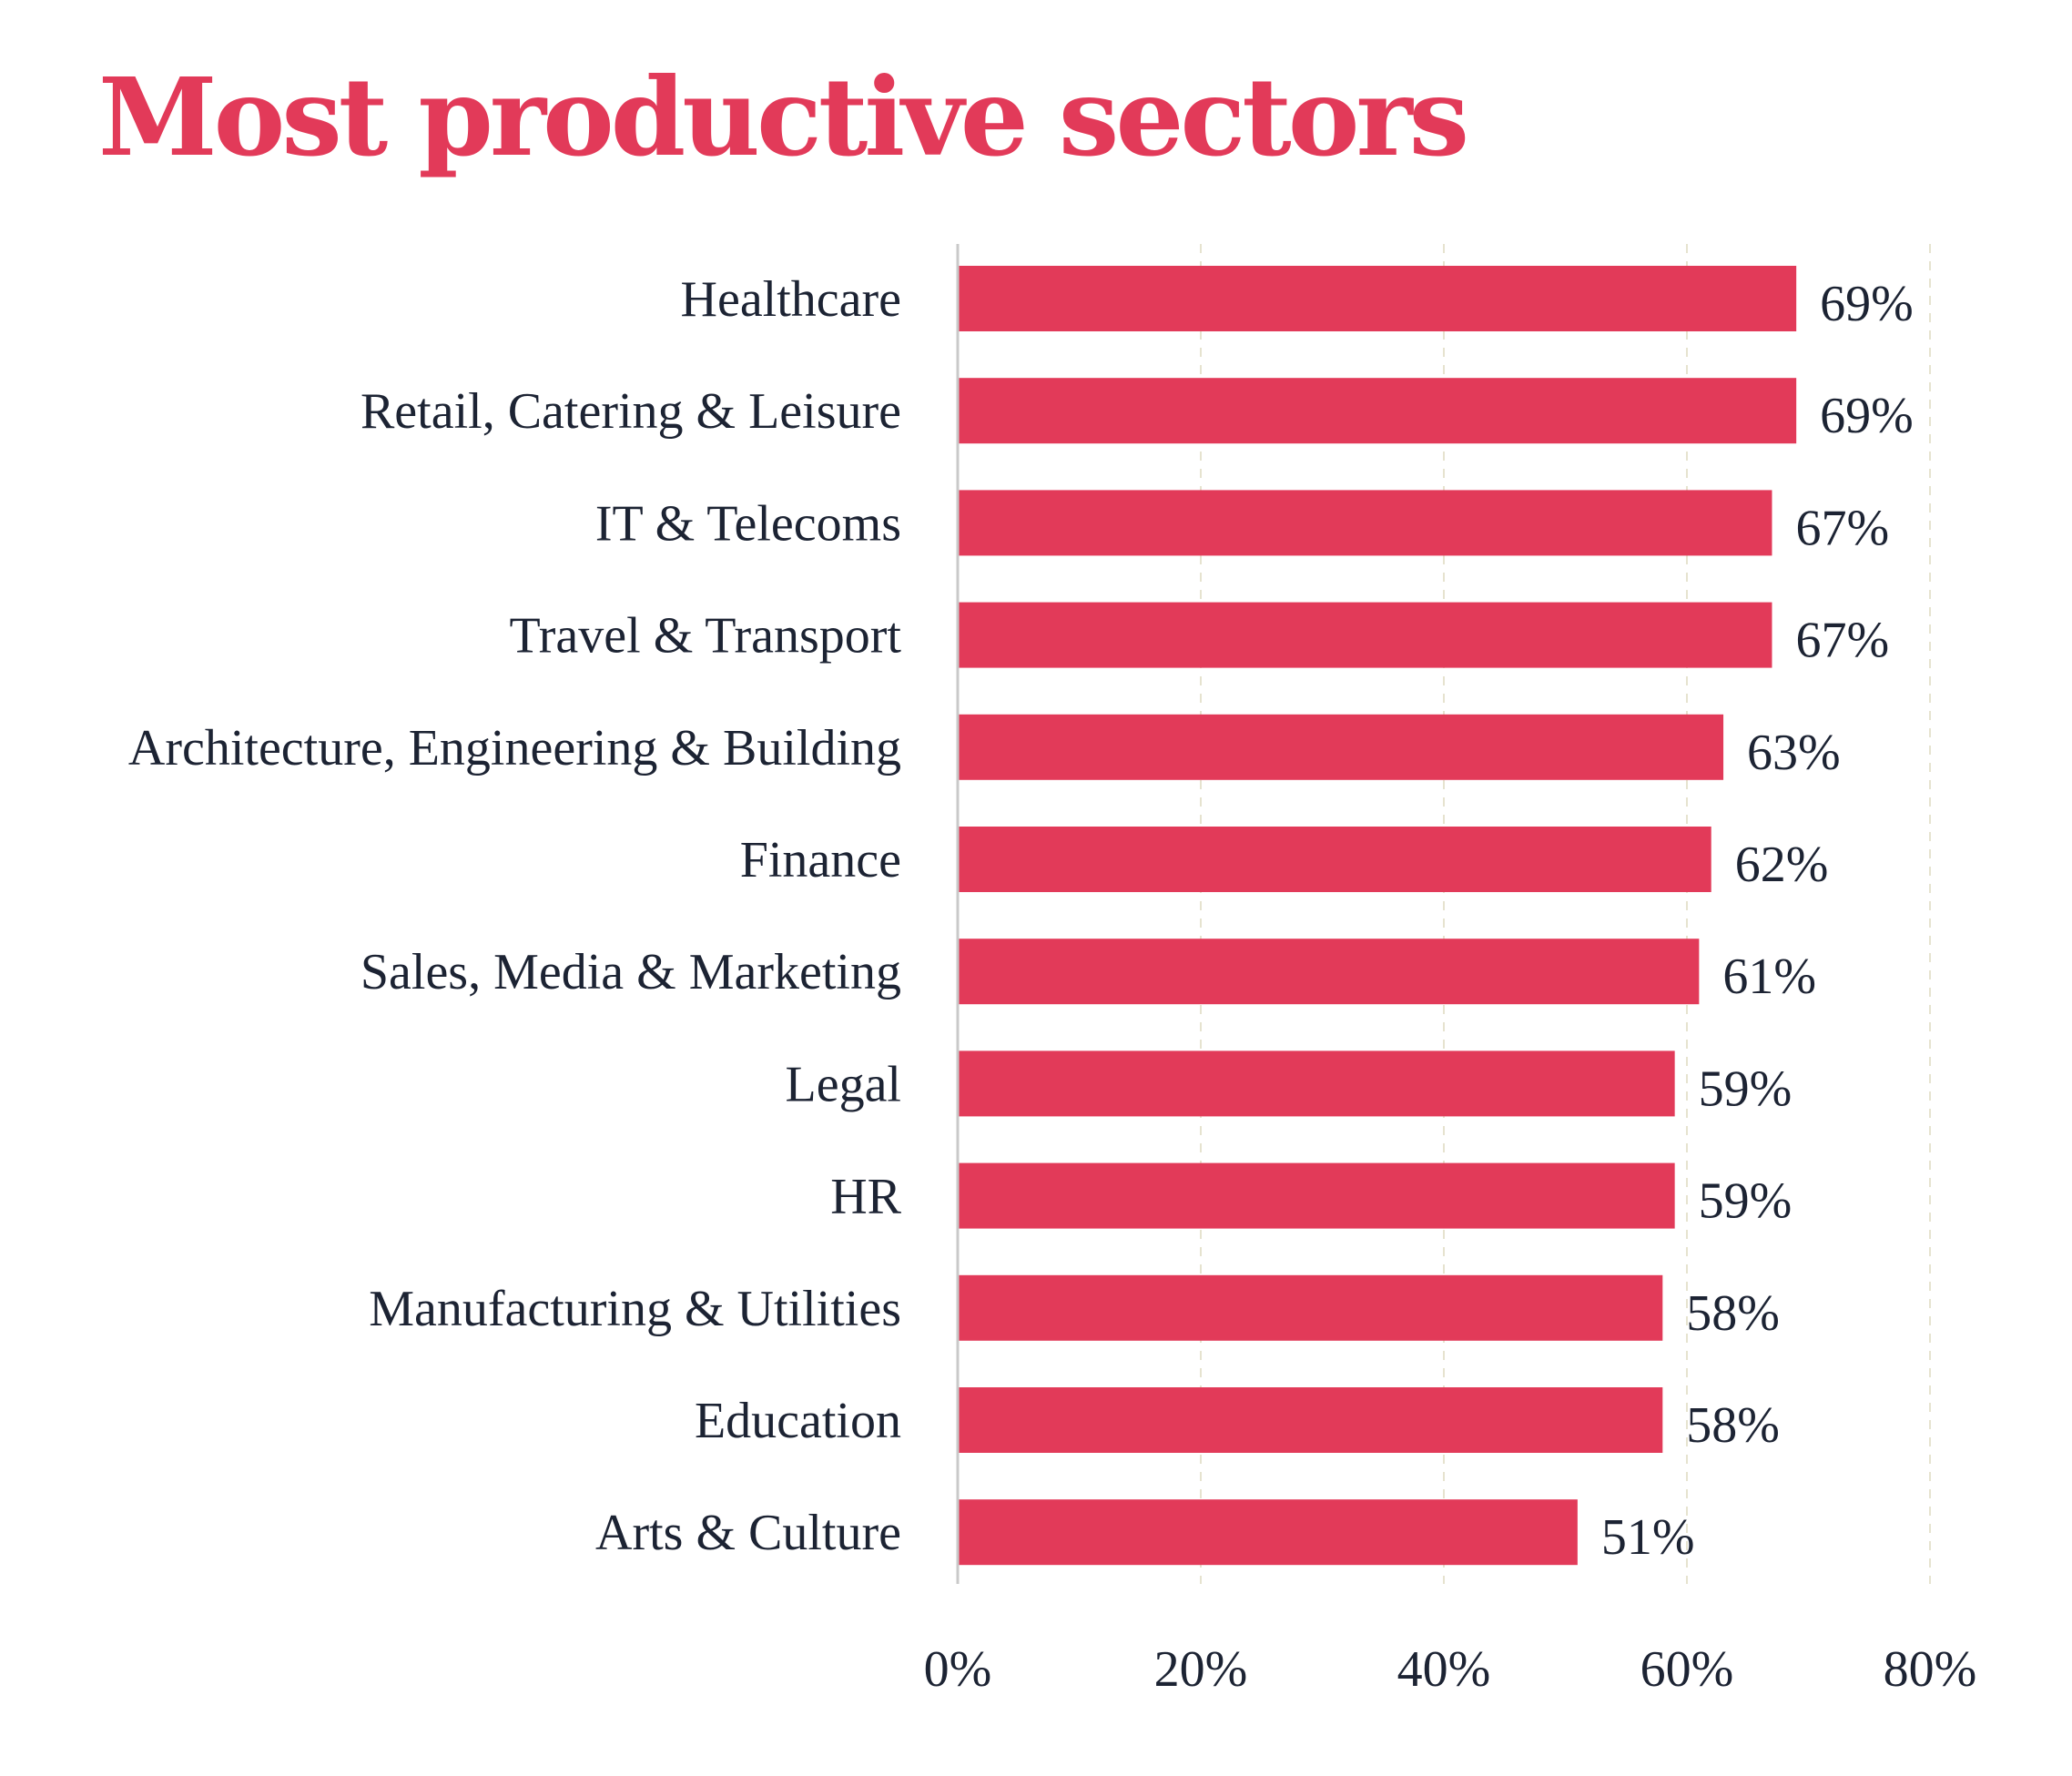 The height and width of the screenshot is (1776, 2072). Describe the element at coordinates (958, 1670) in the screenshot. I see `x-tick-label-0: 0%` at that location.